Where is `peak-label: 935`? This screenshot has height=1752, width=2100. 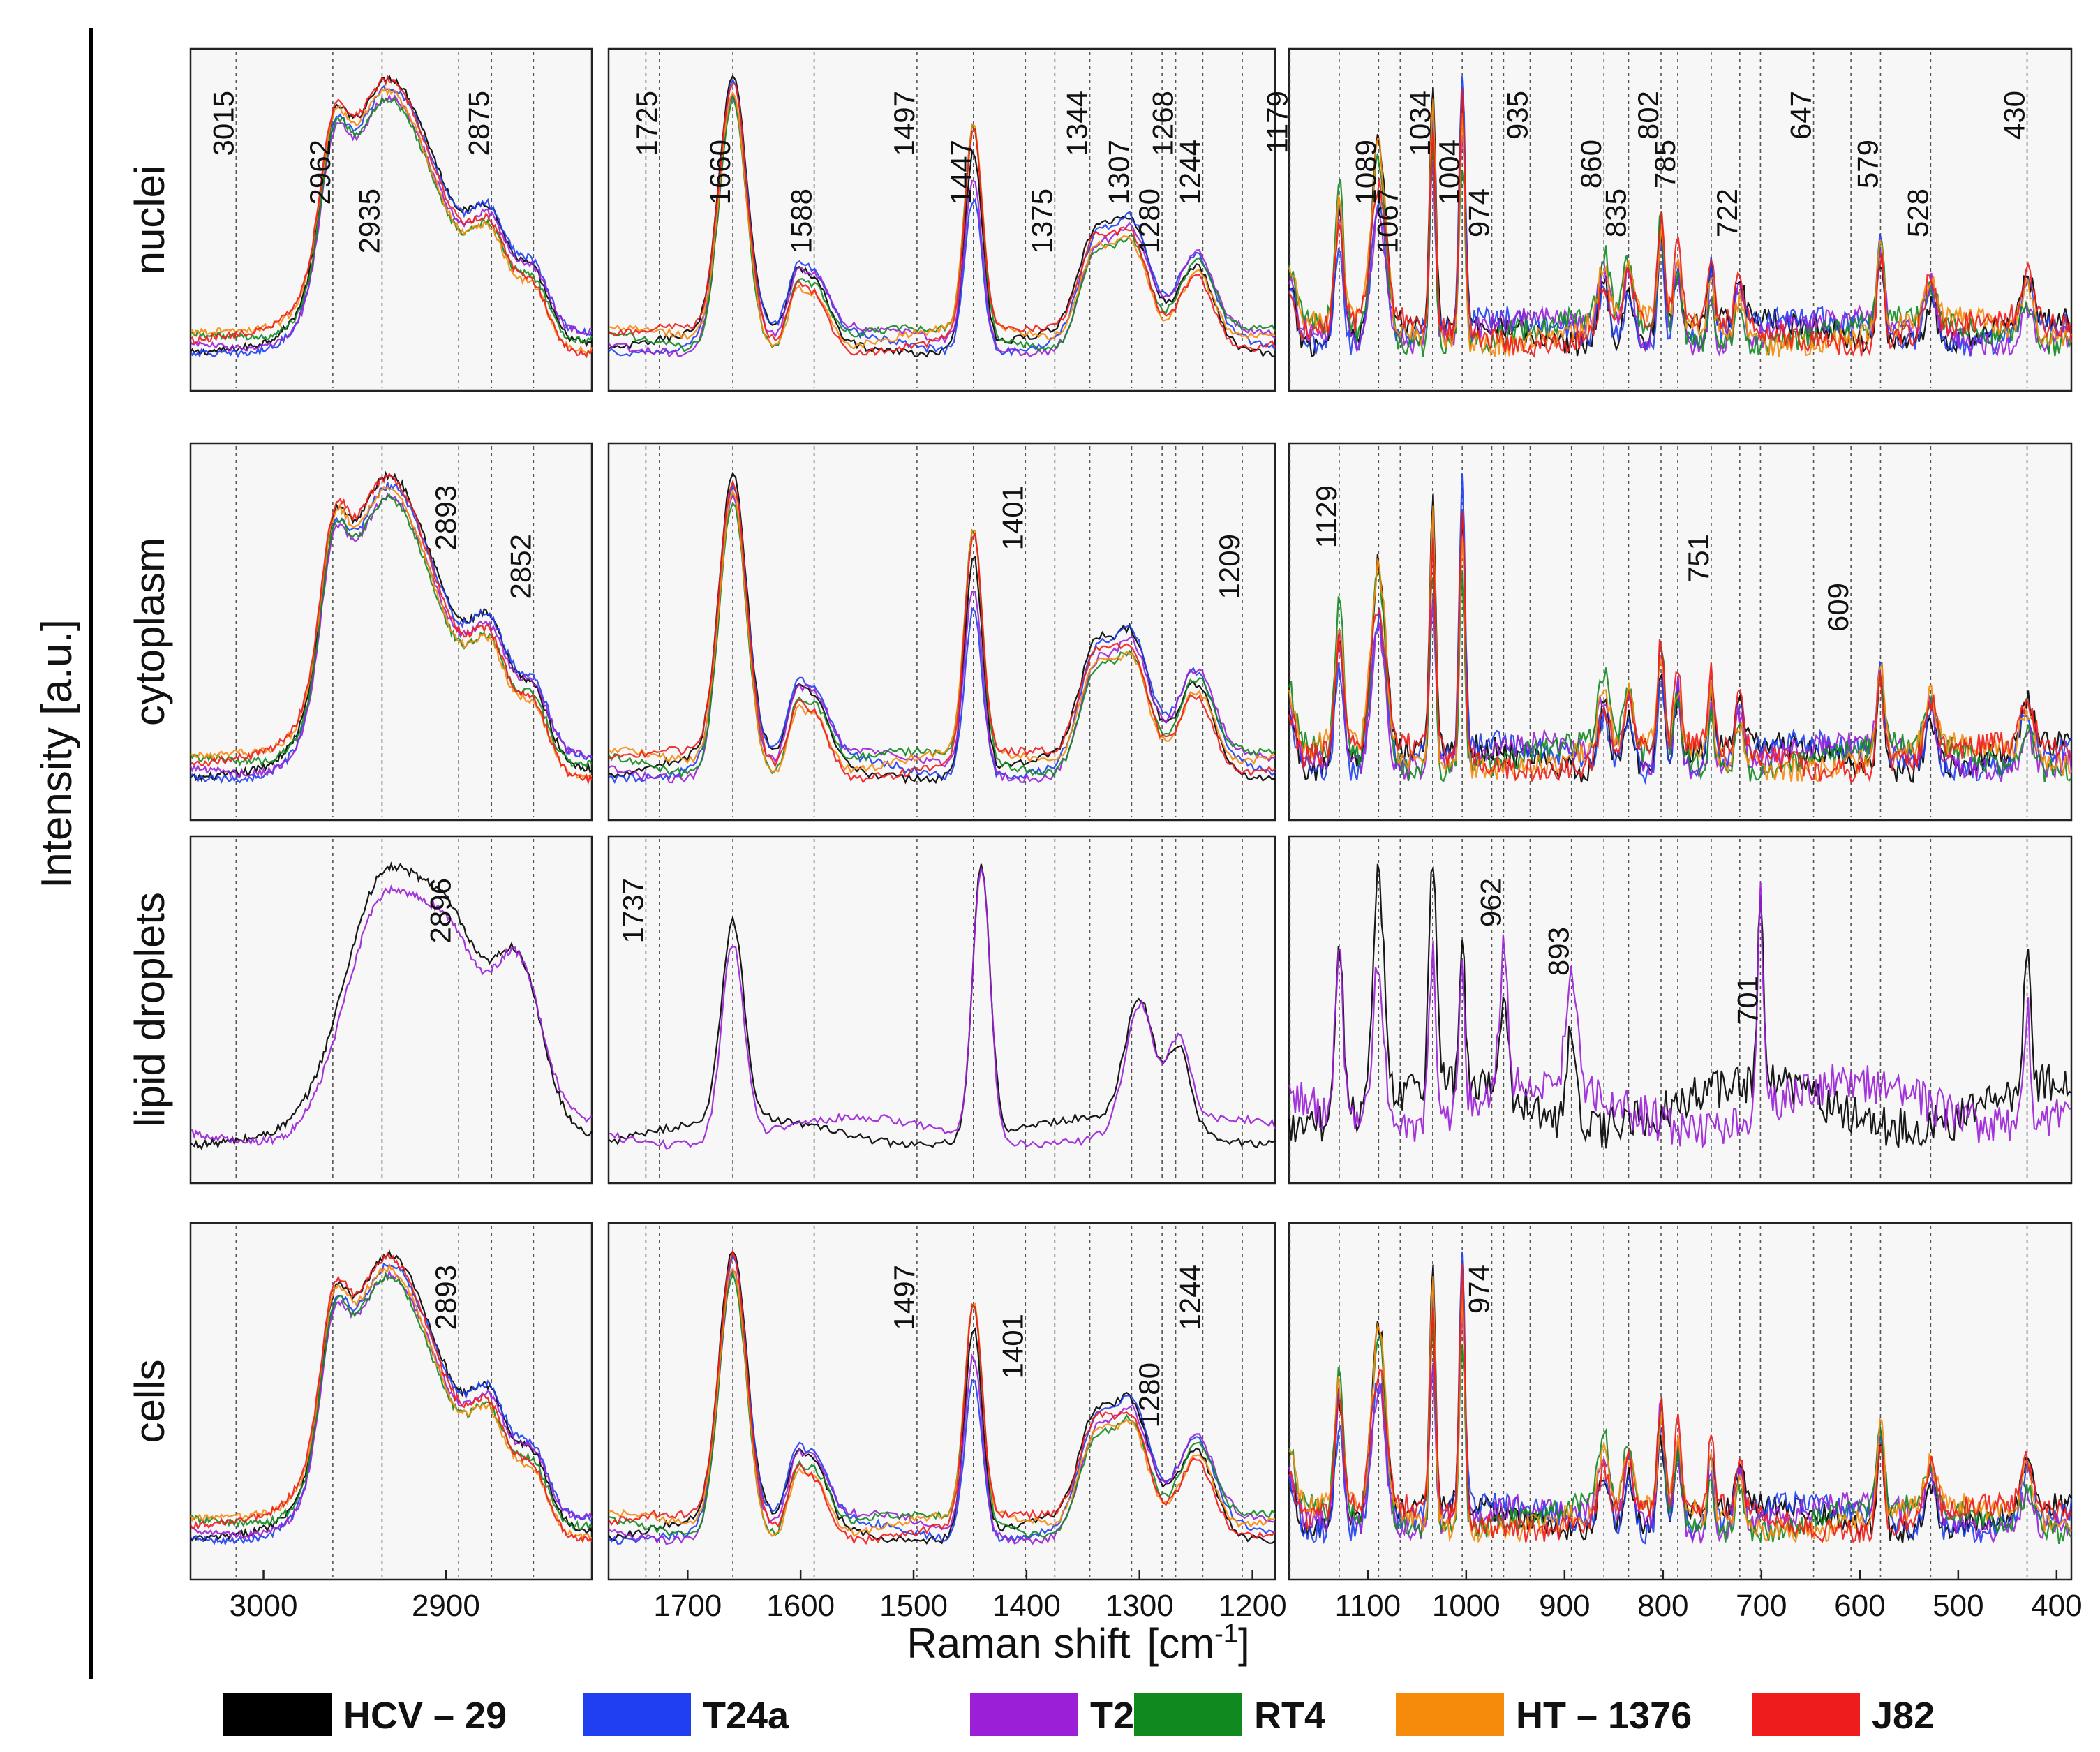 peak-label: 935 is located at coordinates (1516, 115).